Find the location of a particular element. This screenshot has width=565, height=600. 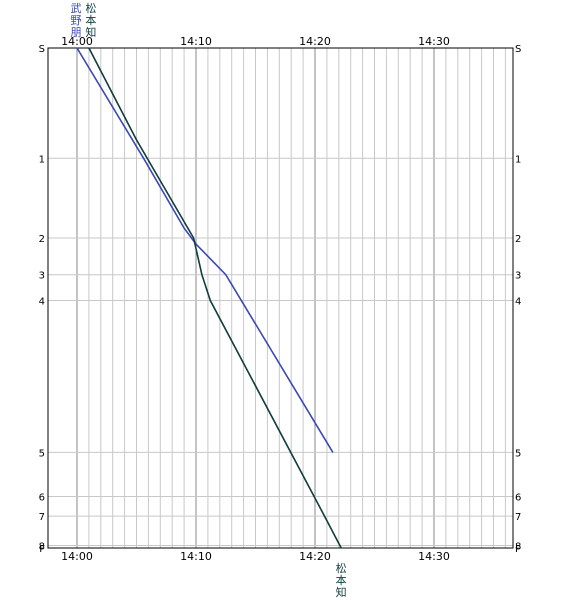

station-label-left: 3 is located at coordinates (42, 276).